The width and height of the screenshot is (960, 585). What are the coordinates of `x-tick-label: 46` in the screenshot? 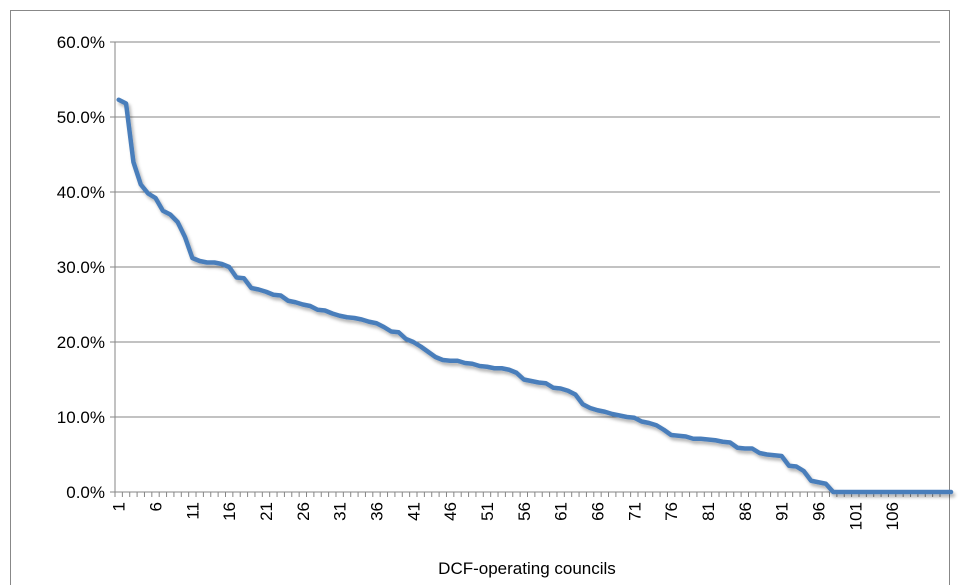 It's located at (450, 511).